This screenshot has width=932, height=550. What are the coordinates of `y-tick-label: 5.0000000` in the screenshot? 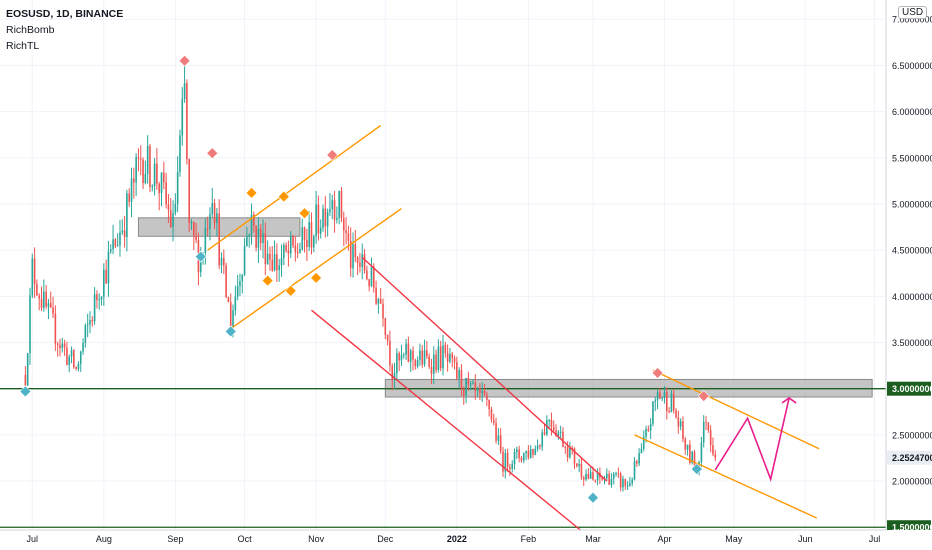 It's located at (912, 204).